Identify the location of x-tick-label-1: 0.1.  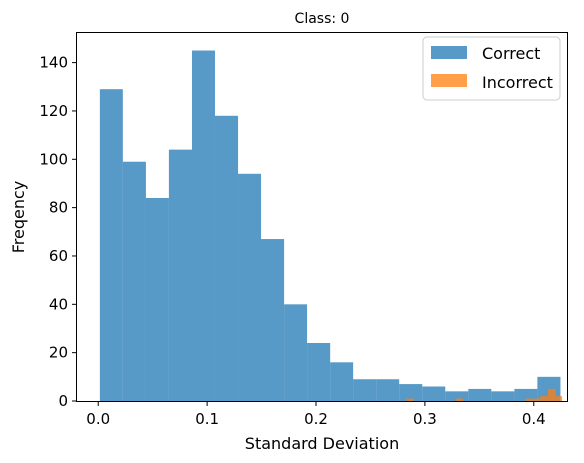
(207, 419).